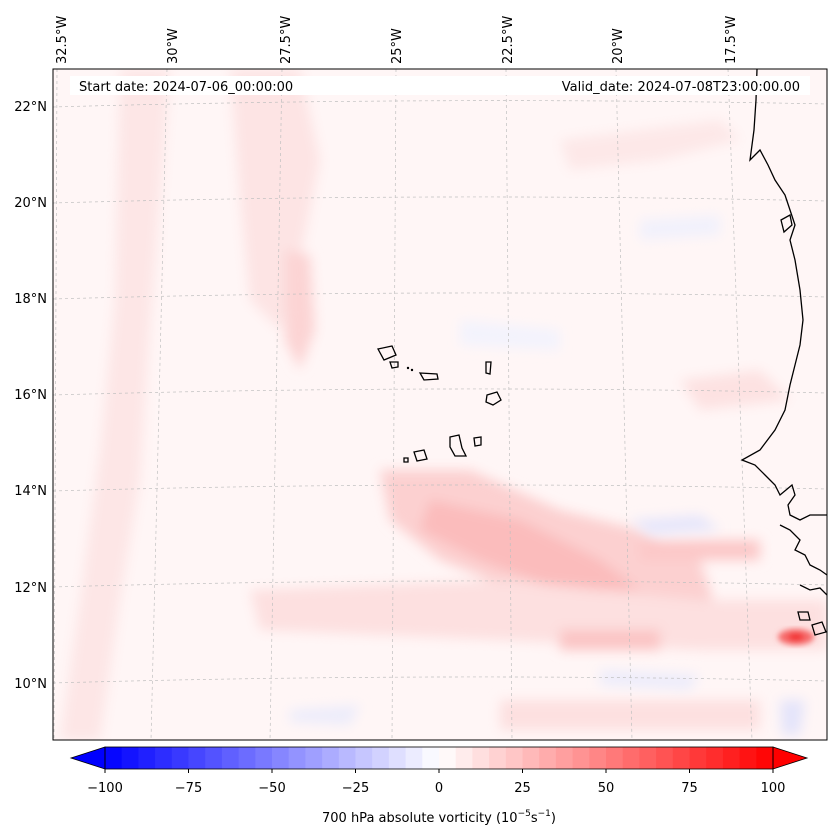  Describe the element at coordinates (786, 223) in the screenshot. I see `coastal-inlet` at that location.